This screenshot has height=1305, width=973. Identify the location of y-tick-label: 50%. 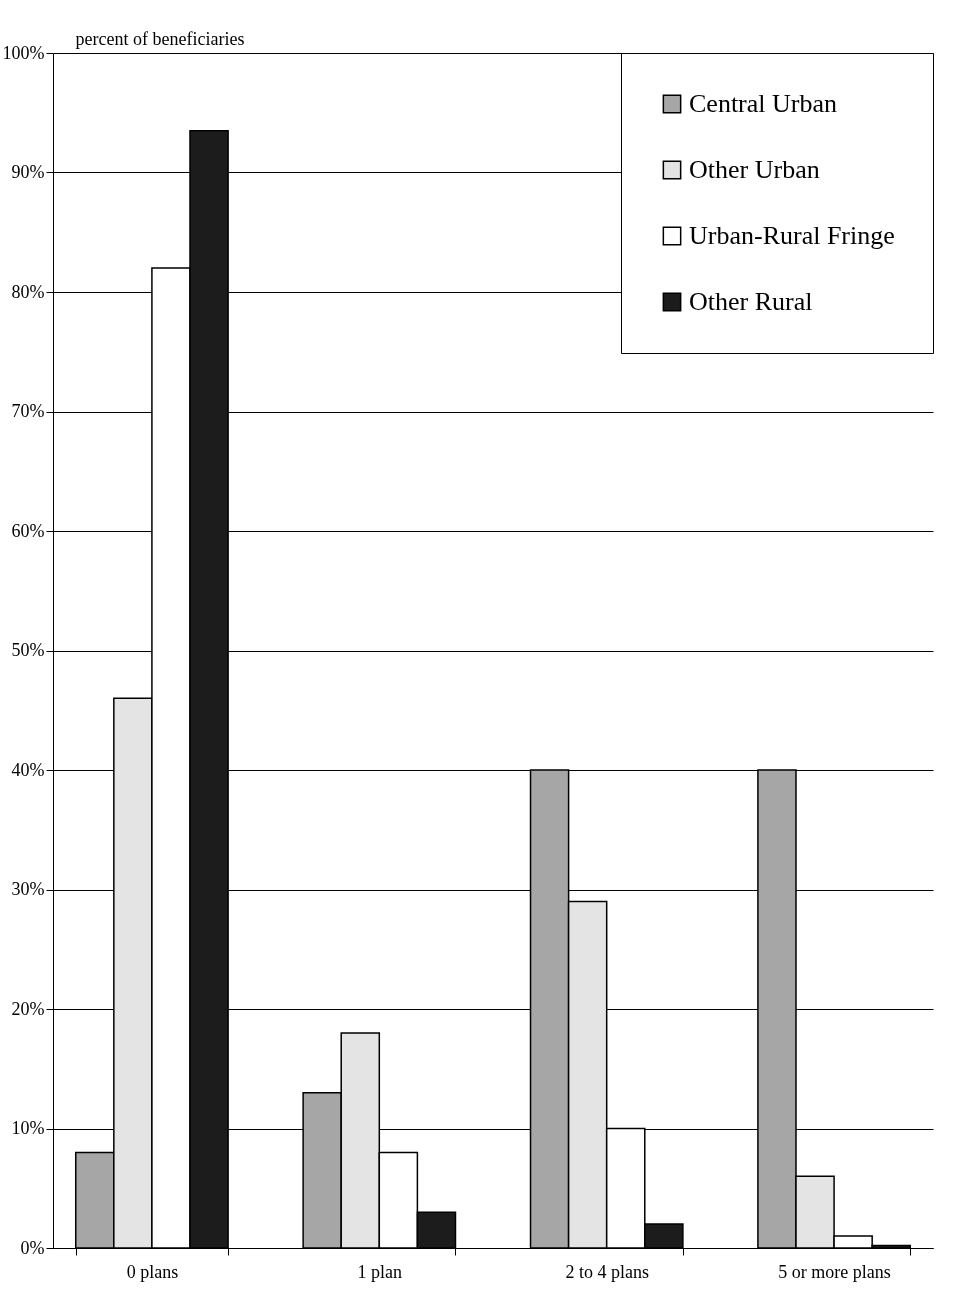
(28, 650).